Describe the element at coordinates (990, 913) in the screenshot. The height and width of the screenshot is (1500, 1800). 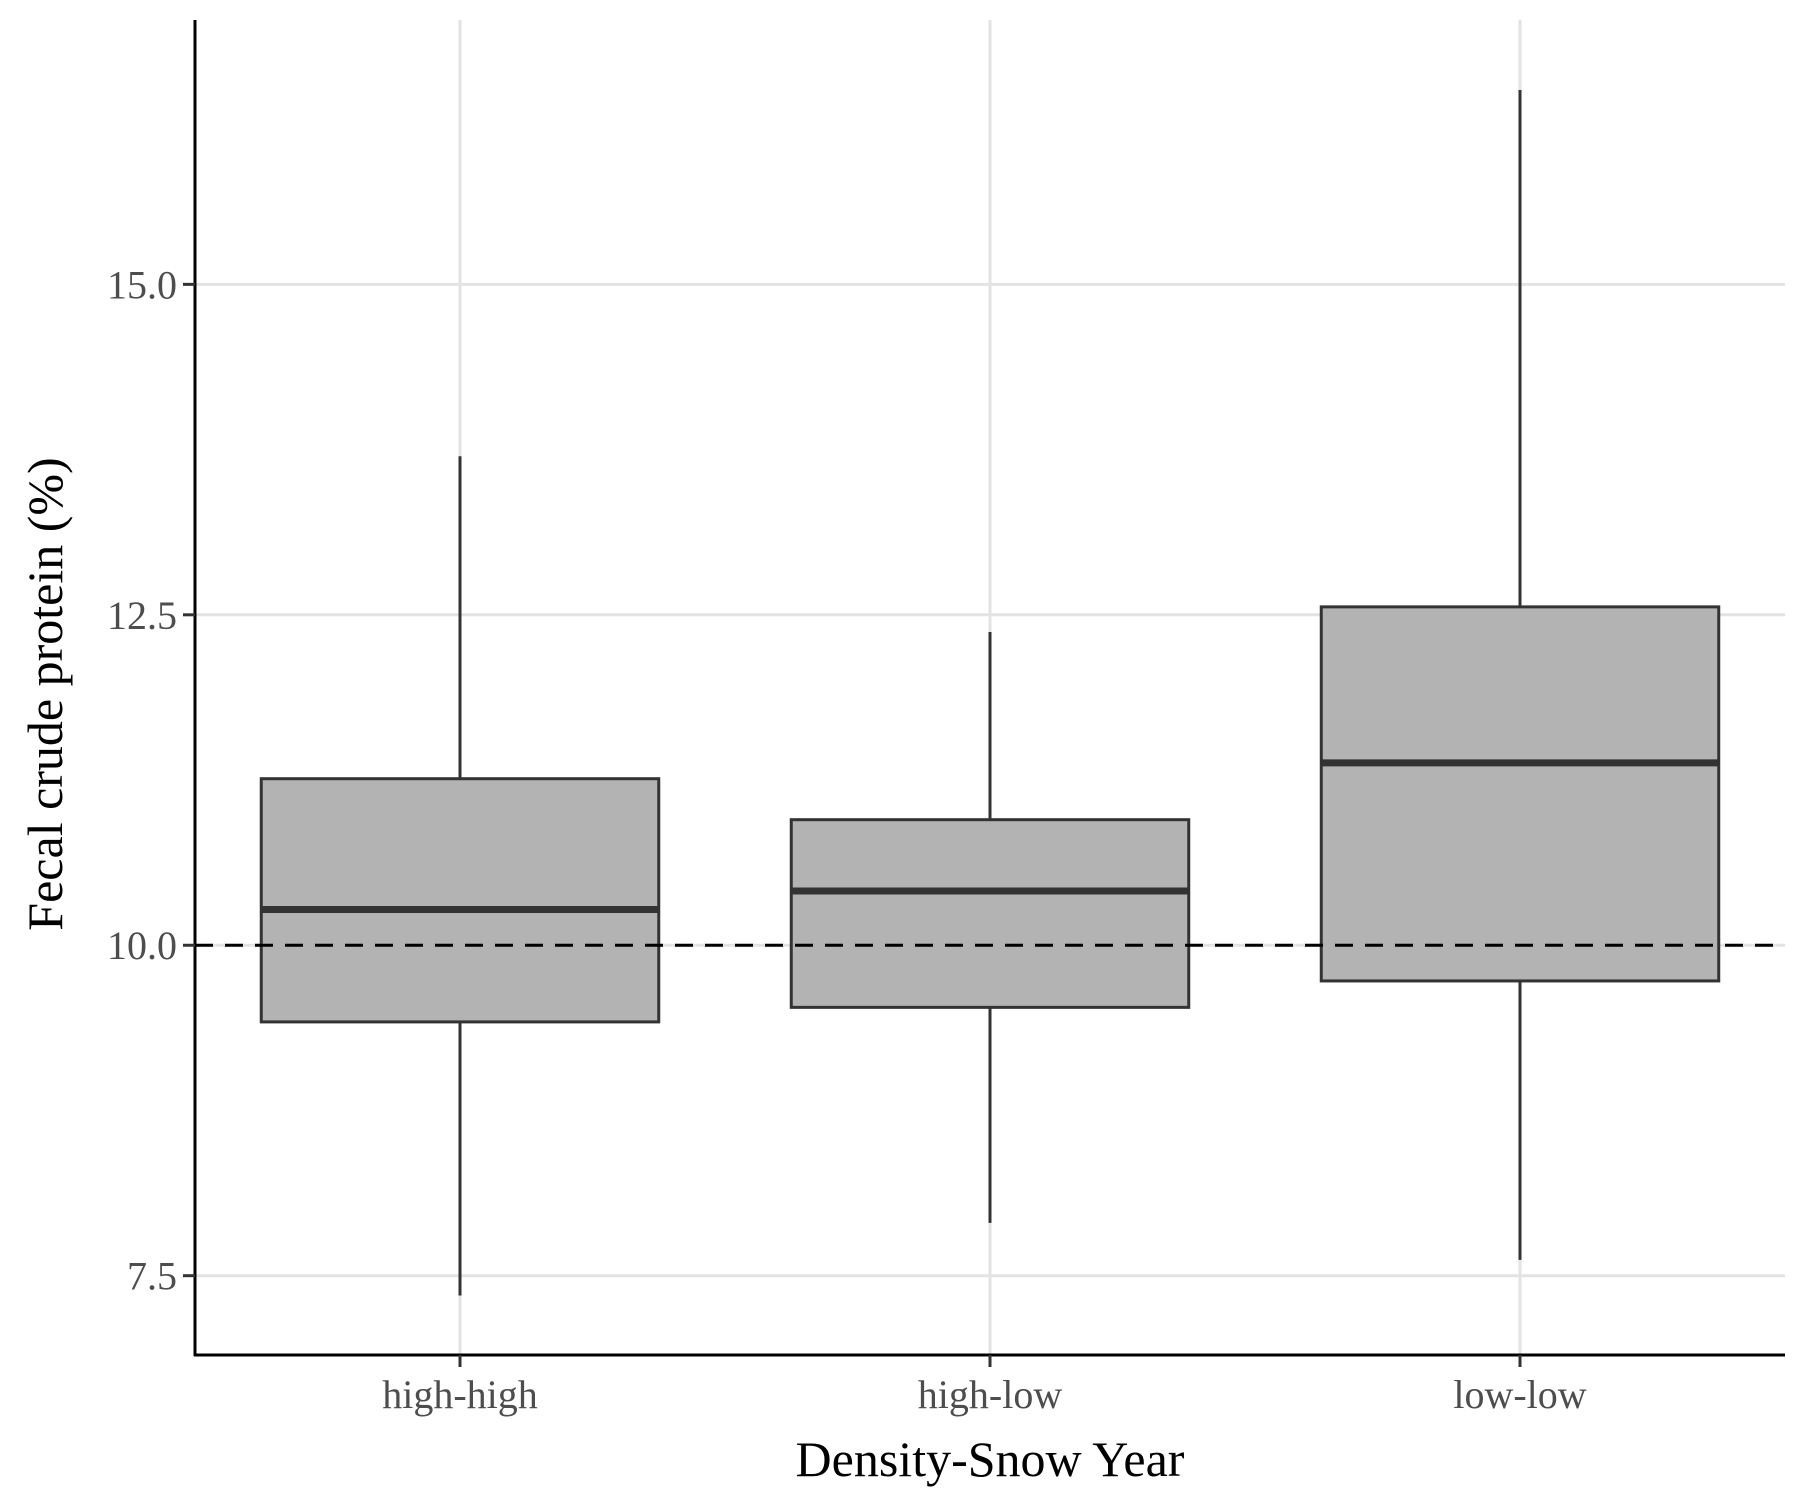
I see `box-iqr-high-low` at that location.